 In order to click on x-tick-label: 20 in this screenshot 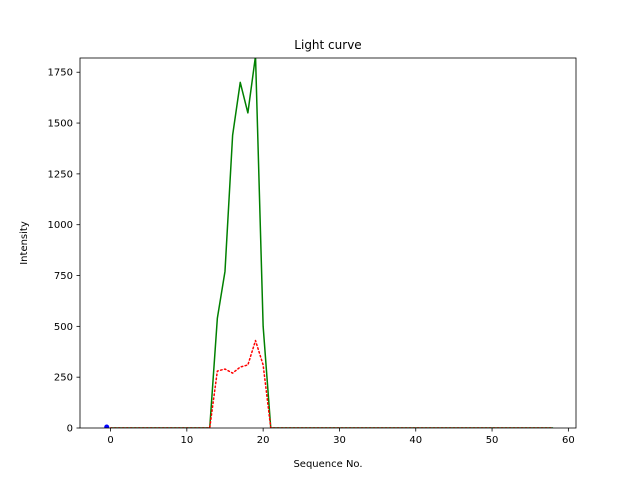, I will do `click(263, 440)`.